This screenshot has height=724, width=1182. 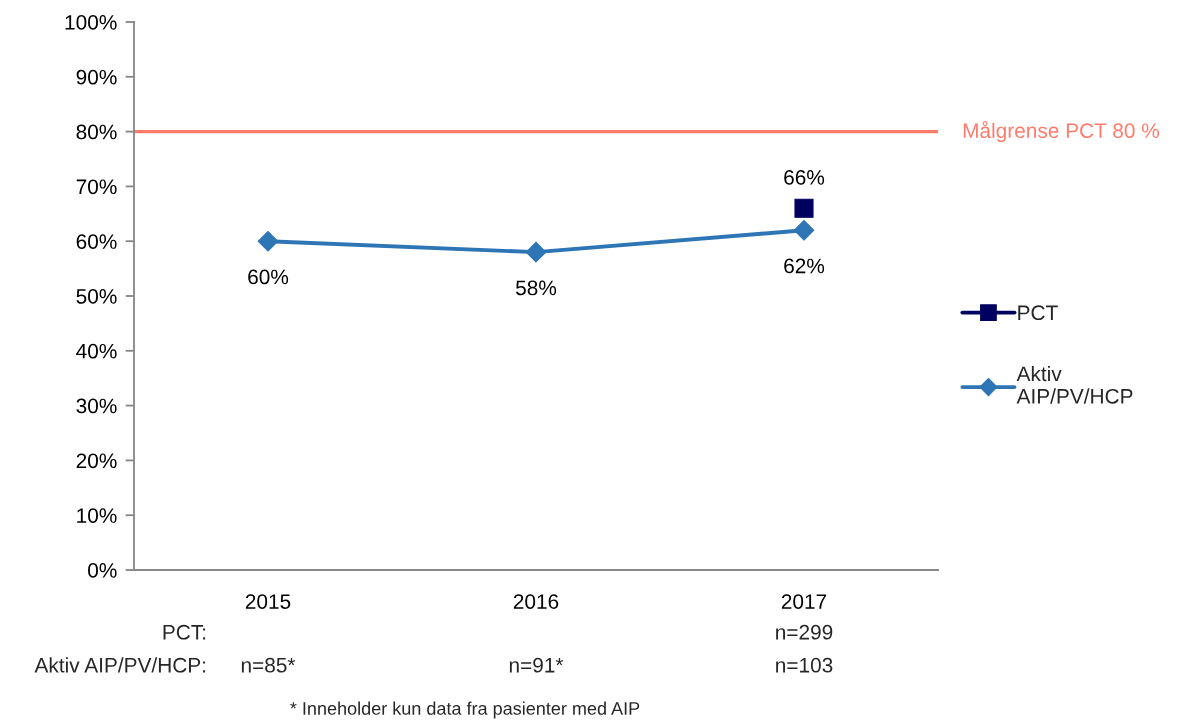 I want to click on legend-label: Aktiv AIP/PV/HCP, so click(x=1074, y=384).